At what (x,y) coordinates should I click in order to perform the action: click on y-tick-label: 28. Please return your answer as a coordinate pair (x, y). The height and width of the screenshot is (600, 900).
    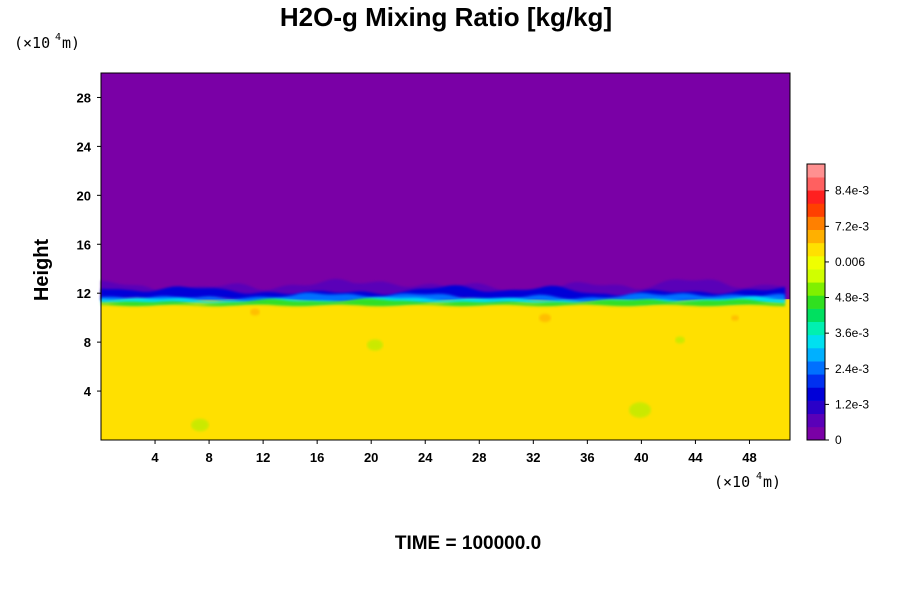
    Looking at the image, I should click on (84, 97).